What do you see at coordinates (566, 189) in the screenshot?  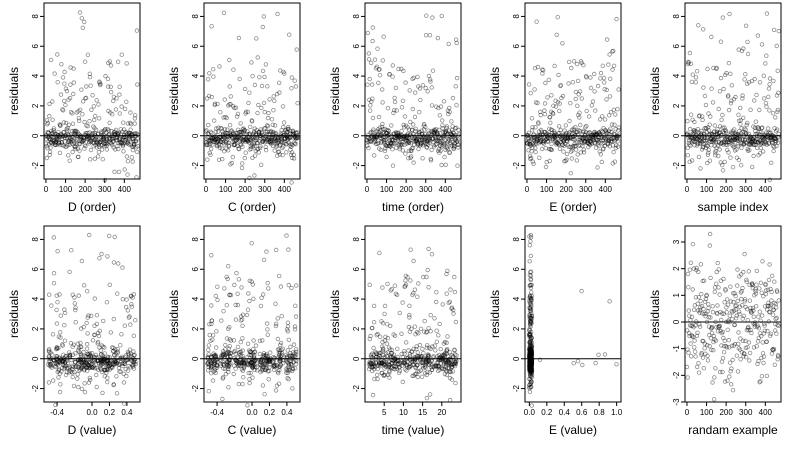 I see `x-tick-label: 200` at bounding box center [566, 189].